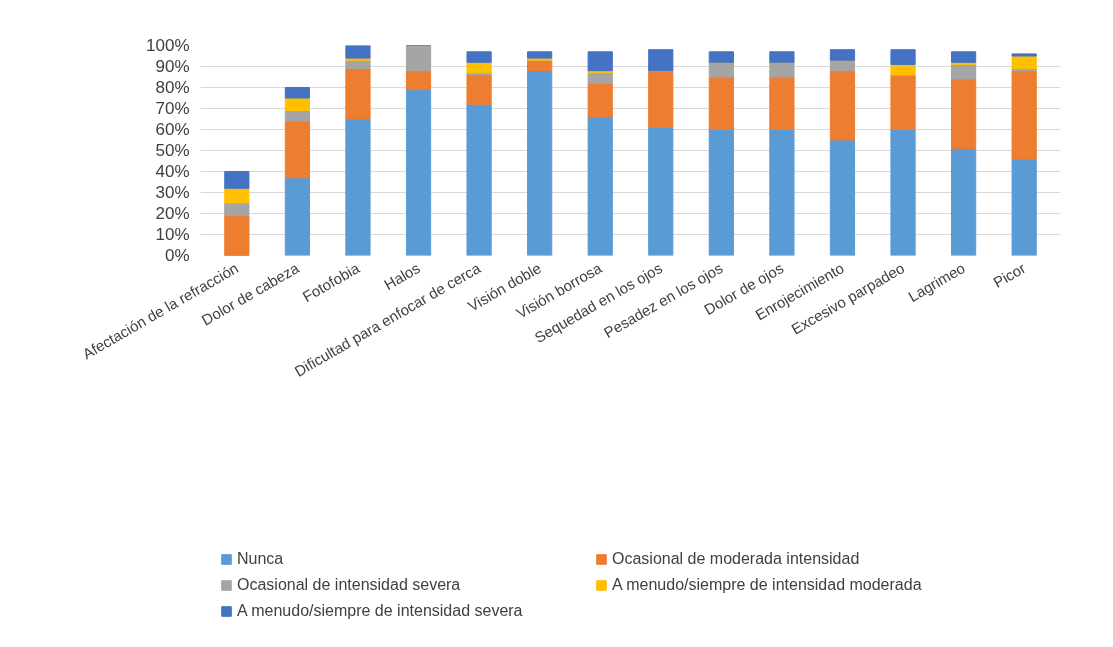 Image resolution: width=1113 pixels, height=647 pixels. What do you see at coordinates (172, 129) in the screenshot?
I see `y-tick-label: 60%` at bounding box center [172, 129].